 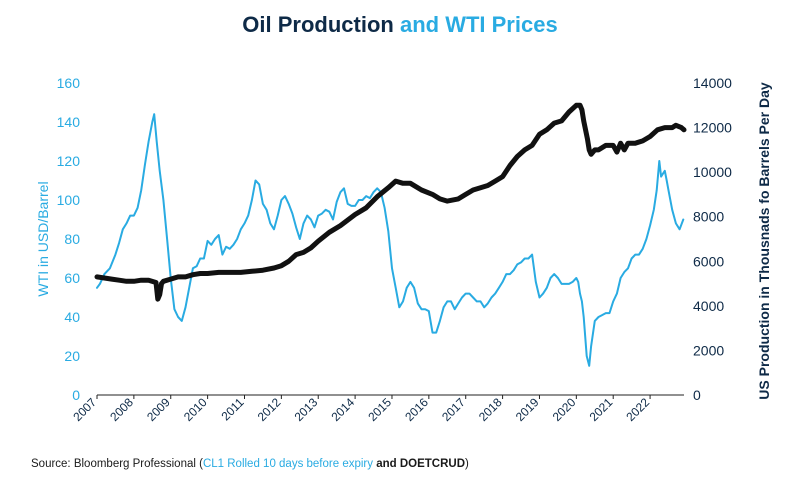 What do you see at coordinates (712, 128) in the screenshot?
I see `y-right-tick-label: 12000` at bounding box center [712, 128].